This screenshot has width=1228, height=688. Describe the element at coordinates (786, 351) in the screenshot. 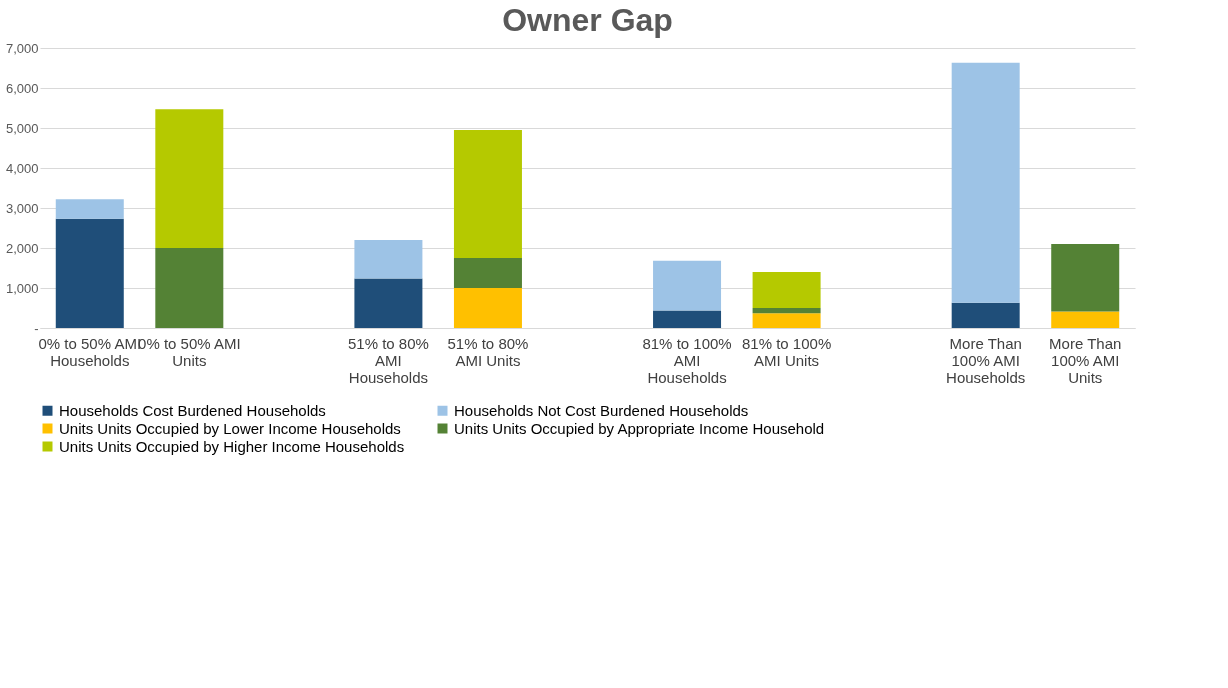

I see `x-tick-label: 81% to 100% AMI Units` at that location.